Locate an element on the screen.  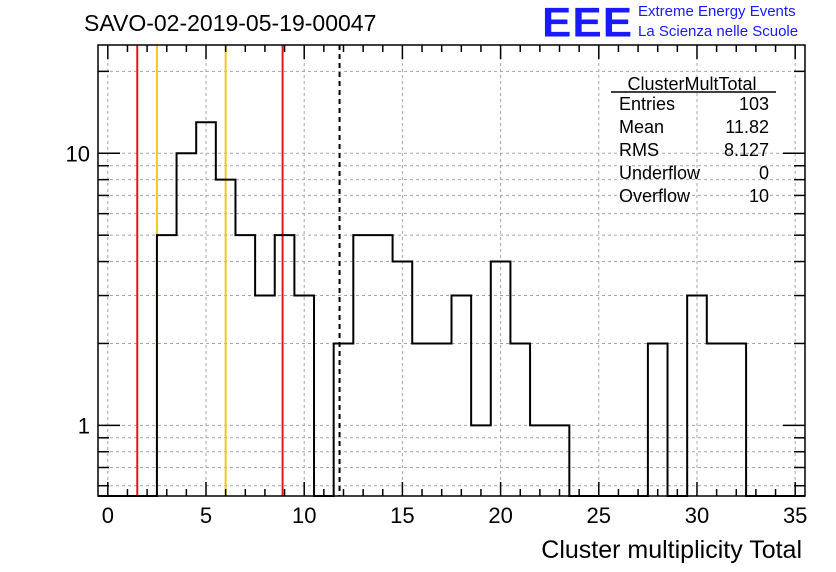
x-tick-label: 25 is located at coordinates (599, 515).